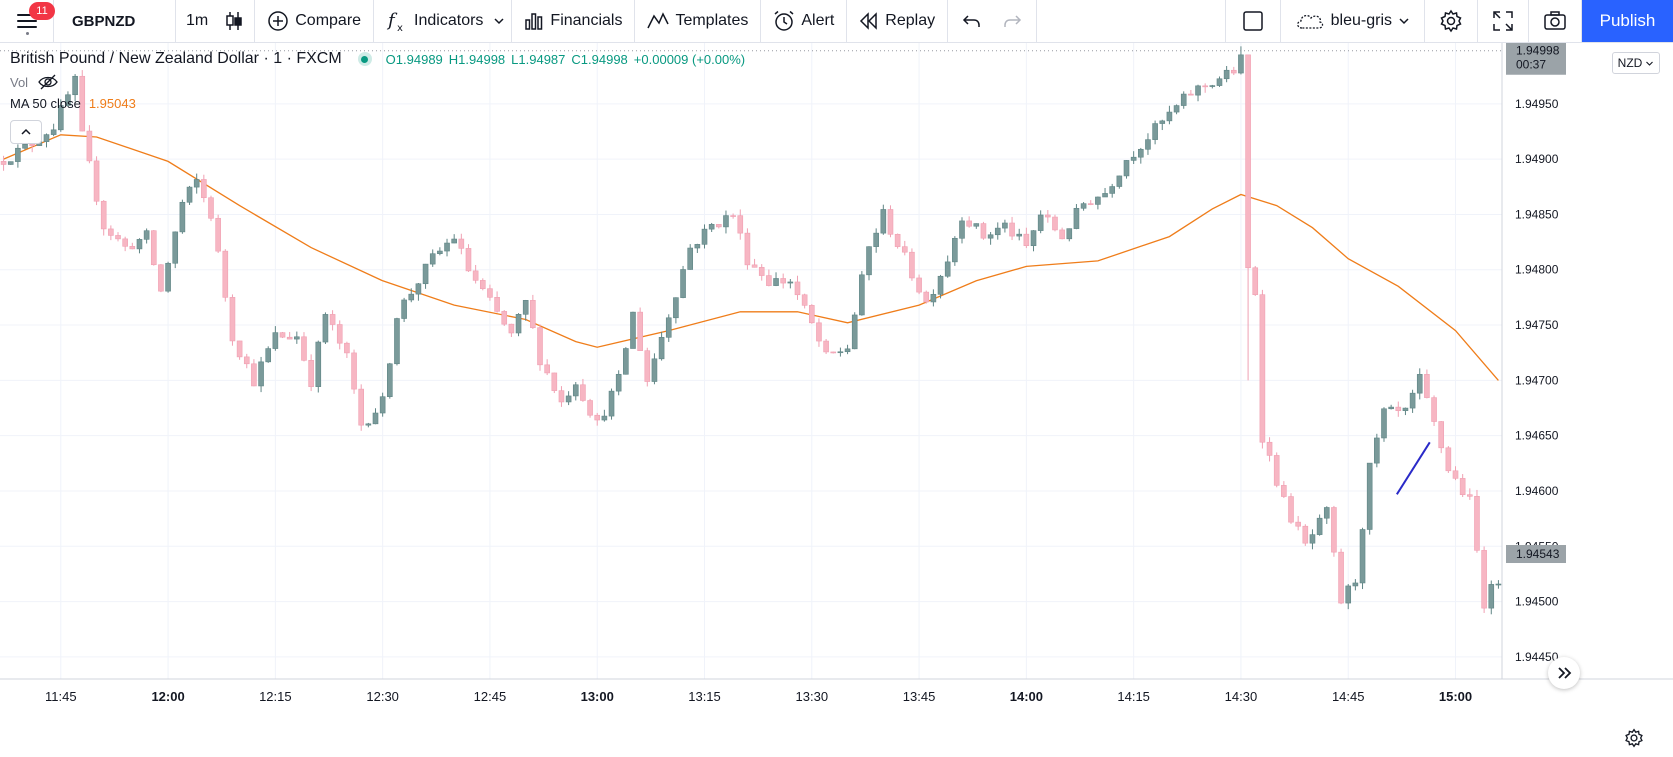 This screenshot has width=1673, height=757. Describe the element at coordinates (803, 21) in the screenshot. I see `alert-button: Alert` at that location.